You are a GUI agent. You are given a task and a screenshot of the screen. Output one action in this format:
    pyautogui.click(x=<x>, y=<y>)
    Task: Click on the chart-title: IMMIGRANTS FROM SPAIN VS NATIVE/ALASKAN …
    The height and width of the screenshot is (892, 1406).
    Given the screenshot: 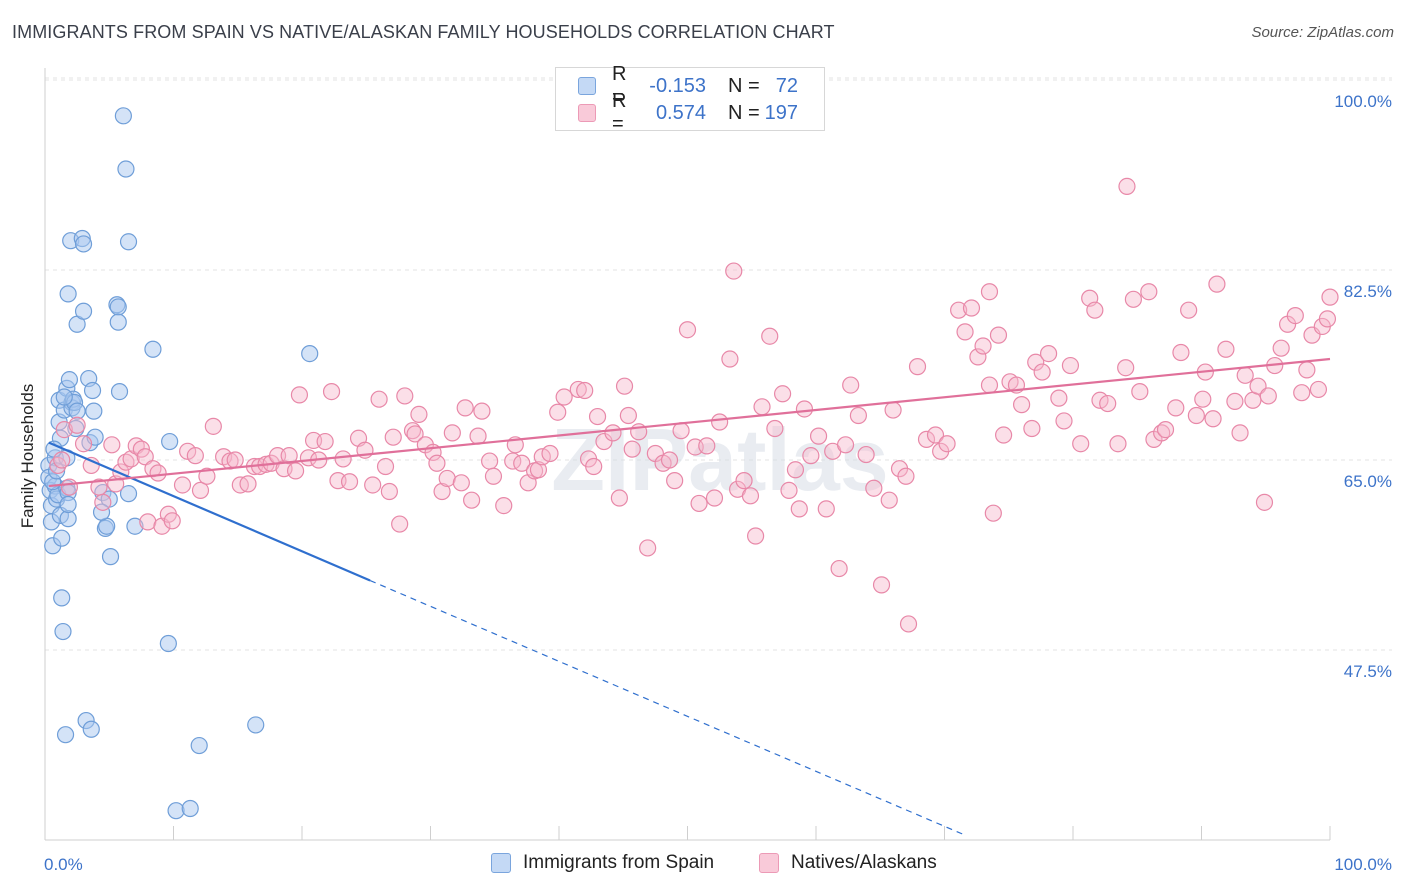 What is the action you would take?
    pyautogui.click(x=423, y=32)
    